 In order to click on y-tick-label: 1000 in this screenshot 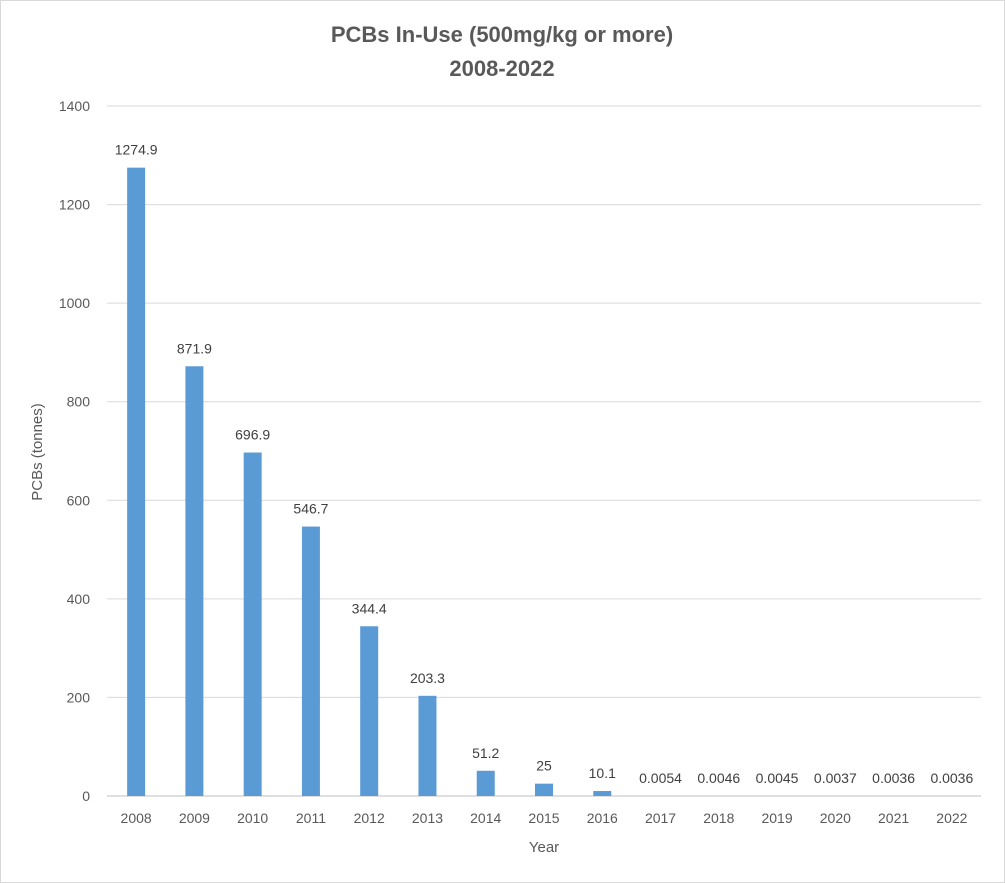, I will do `click(74, 303)`.